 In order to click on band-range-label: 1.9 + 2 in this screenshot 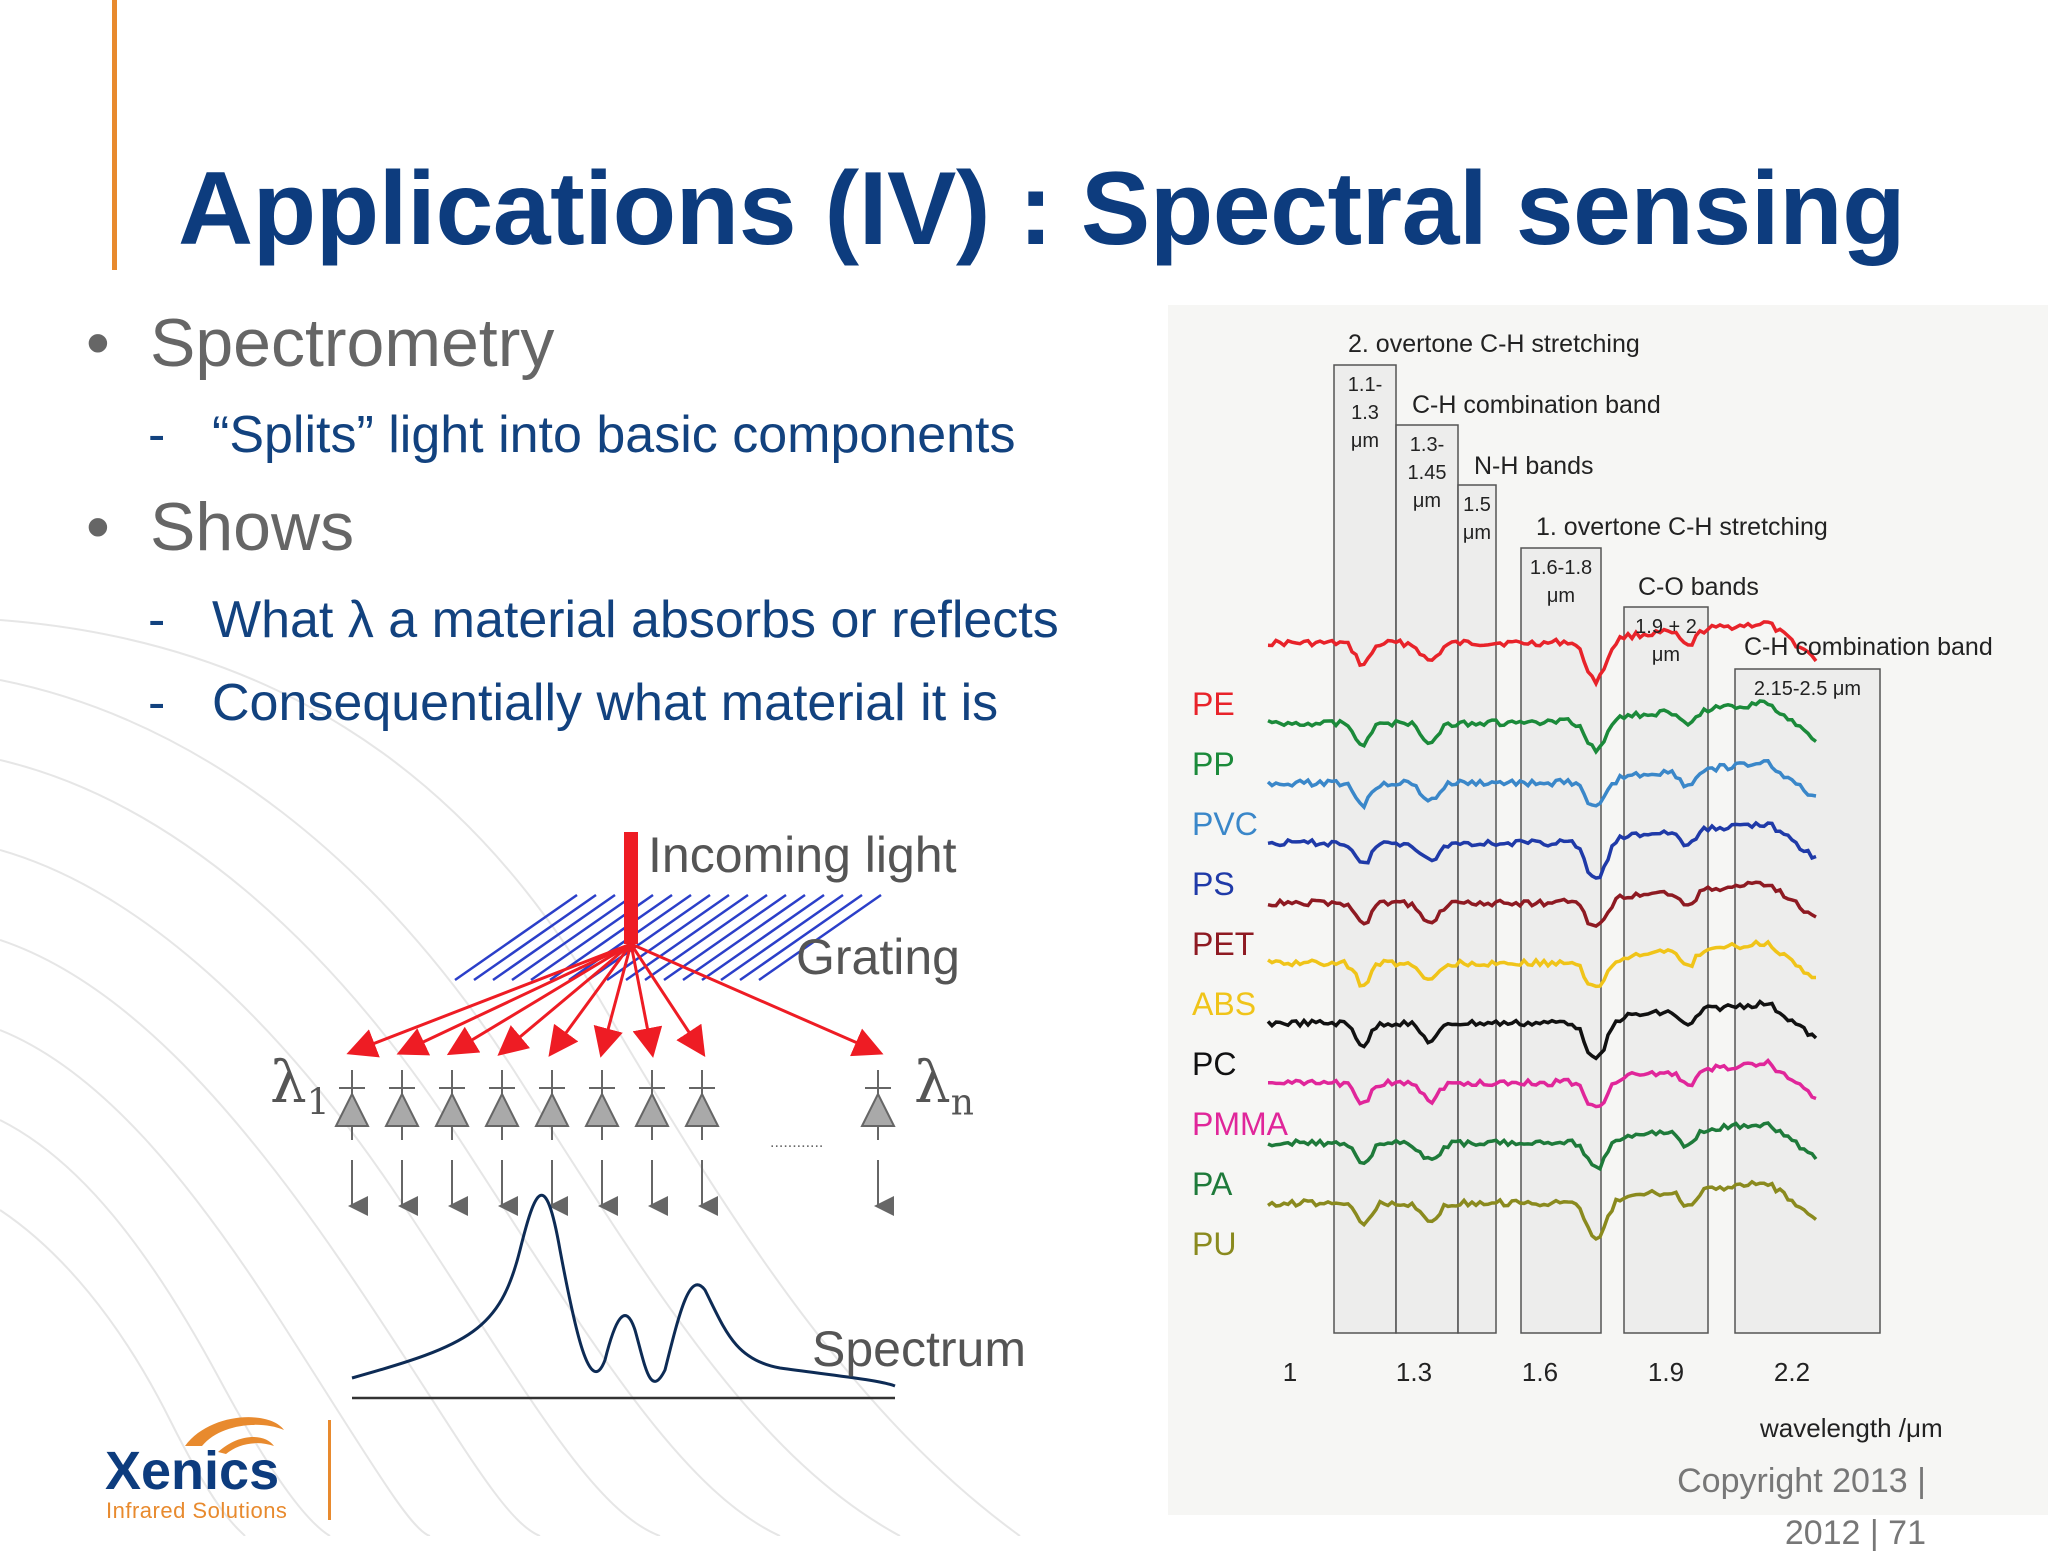, I will do `click(1666, 627)`.